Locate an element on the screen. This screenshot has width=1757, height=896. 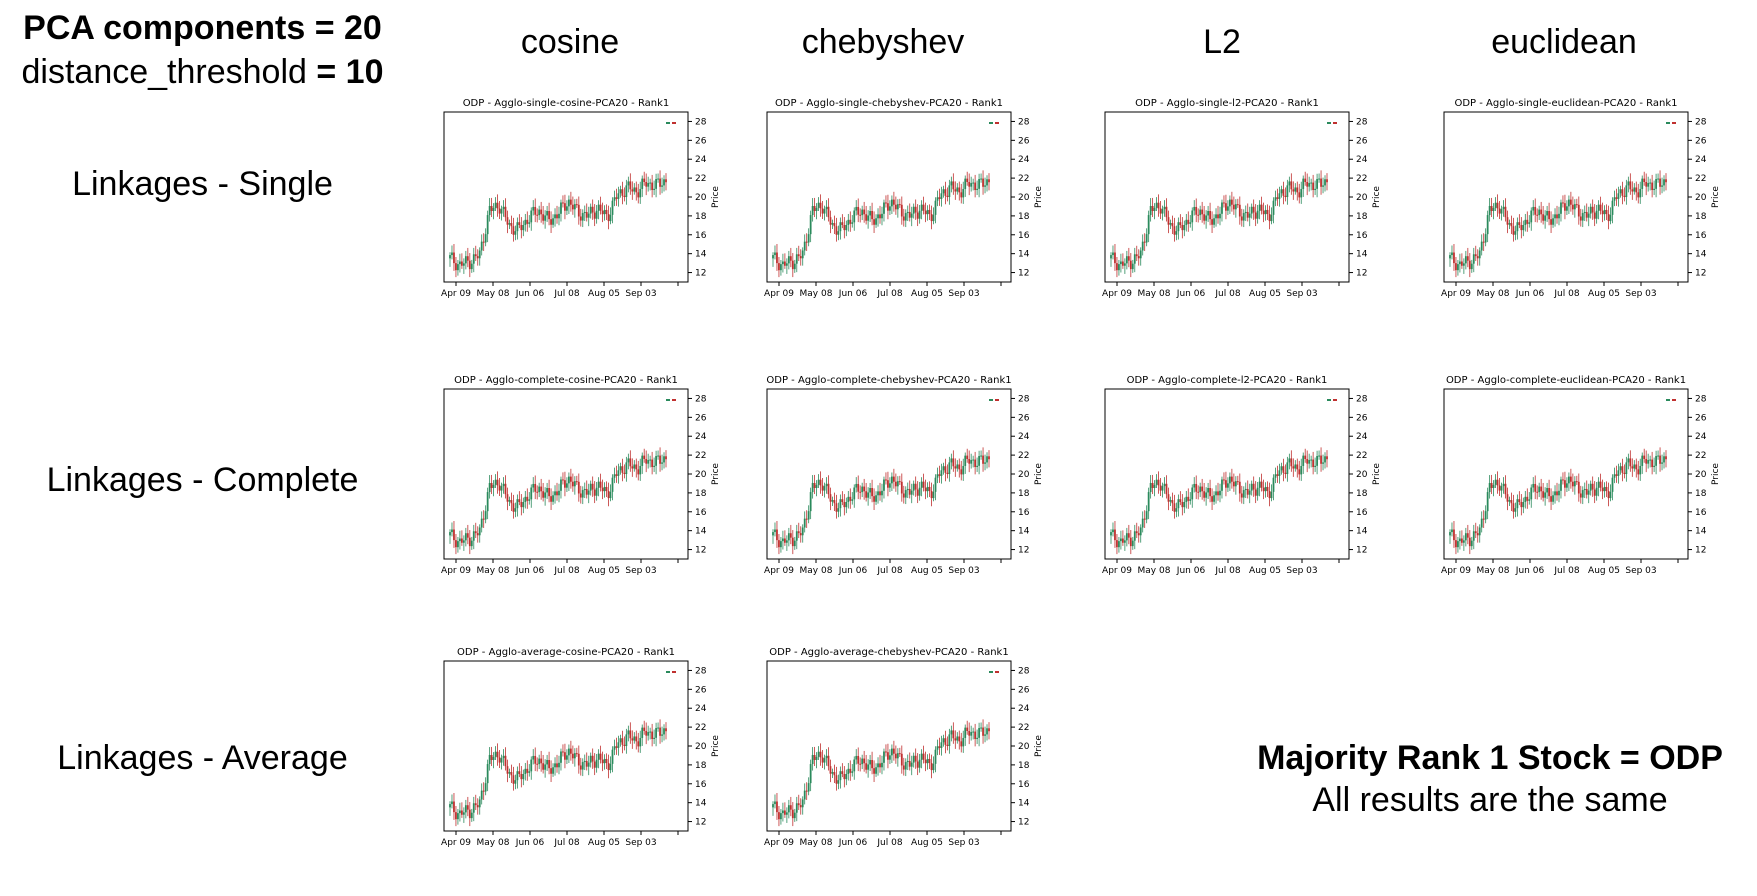
x-tick-label: Sep 03 is located at coordinates (963, 294).